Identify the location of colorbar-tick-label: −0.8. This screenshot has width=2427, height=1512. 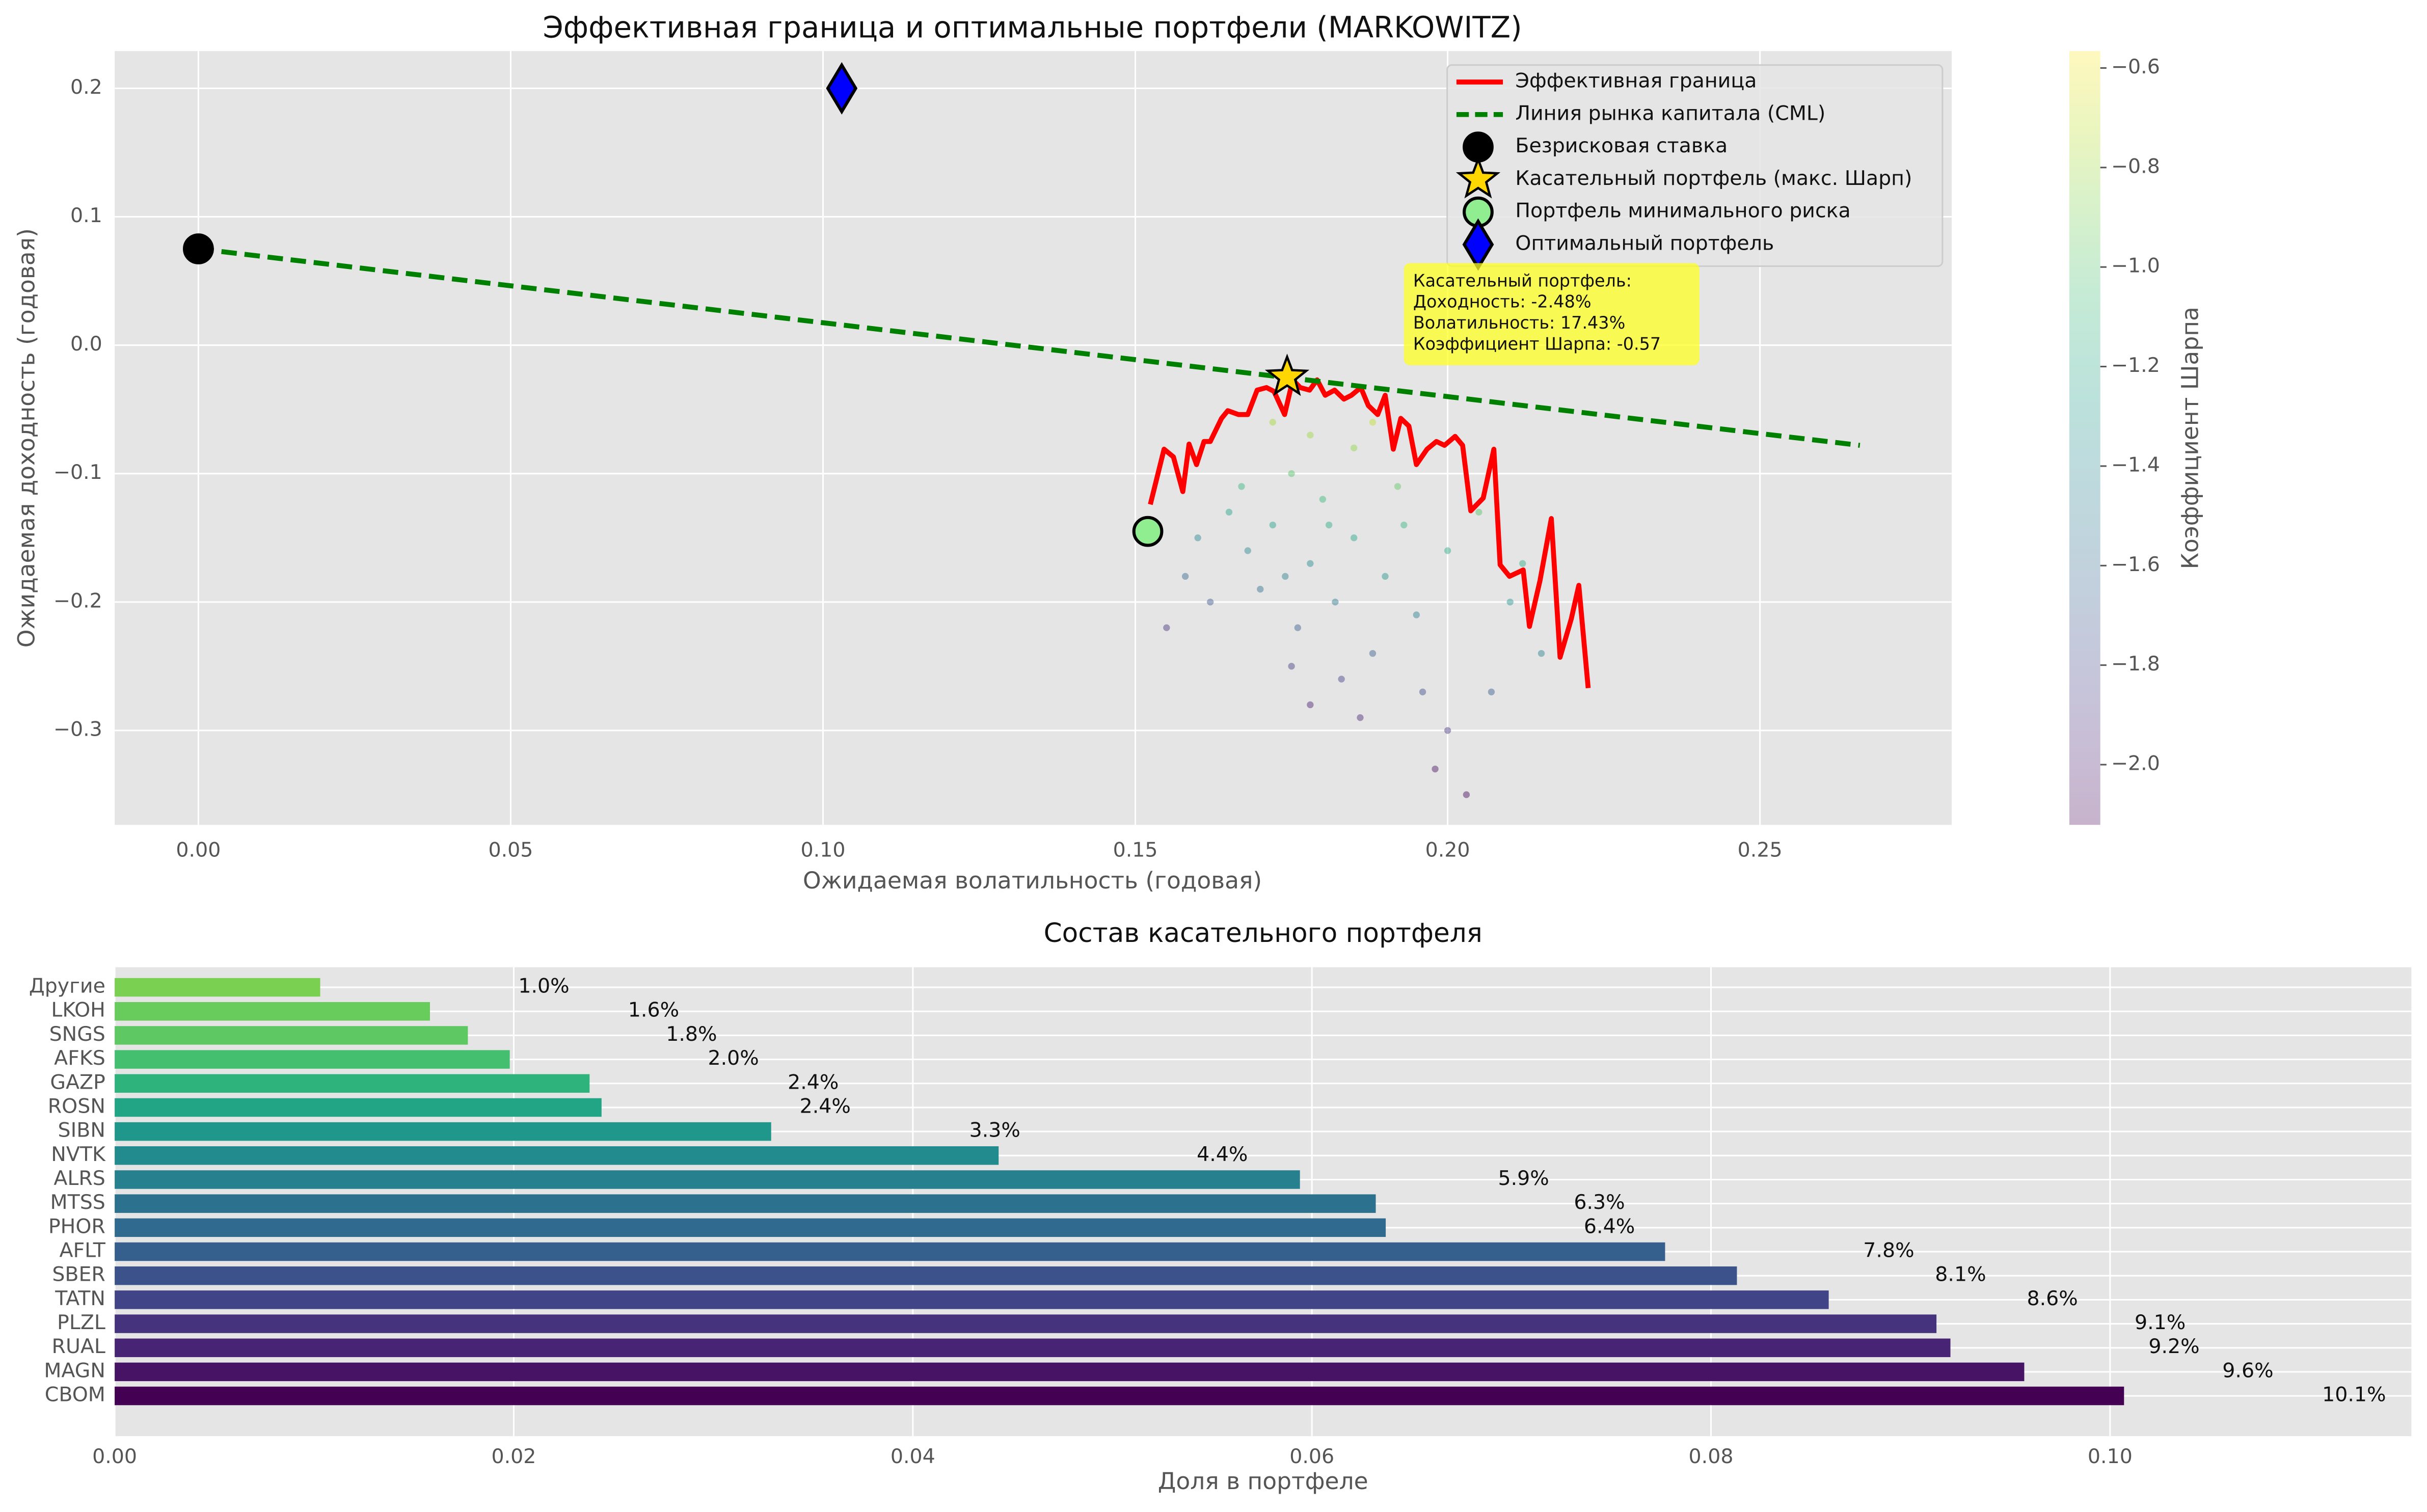
(2135, 166).